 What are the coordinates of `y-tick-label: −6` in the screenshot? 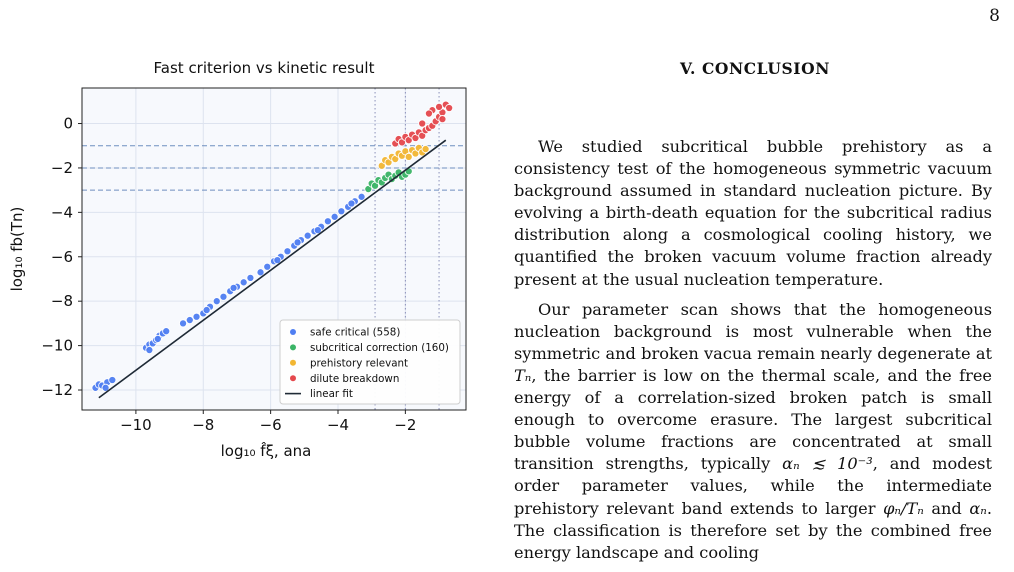 It's located at (62, 257).